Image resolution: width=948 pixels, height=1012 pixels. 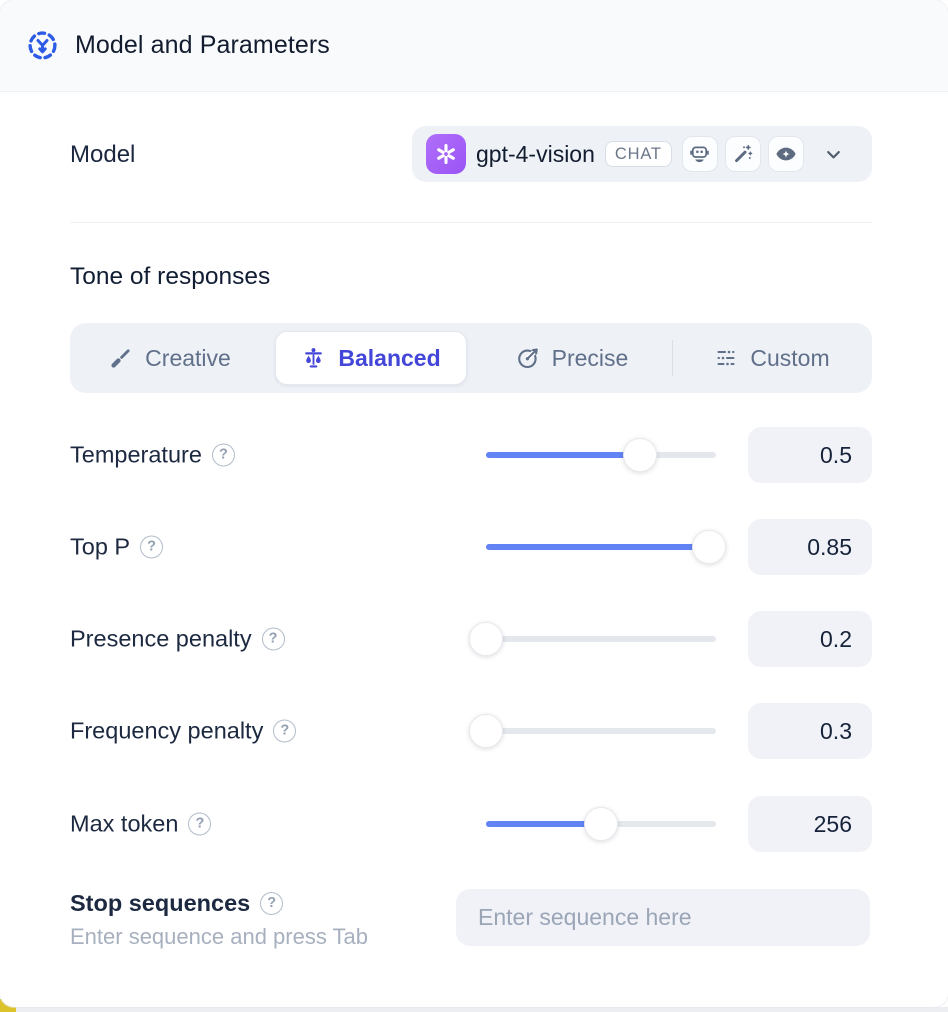 What do you see at coordinates (638, 154) in the screenshot?
I see `model-type-badge: CHAT` at bounding box center [638, 154].